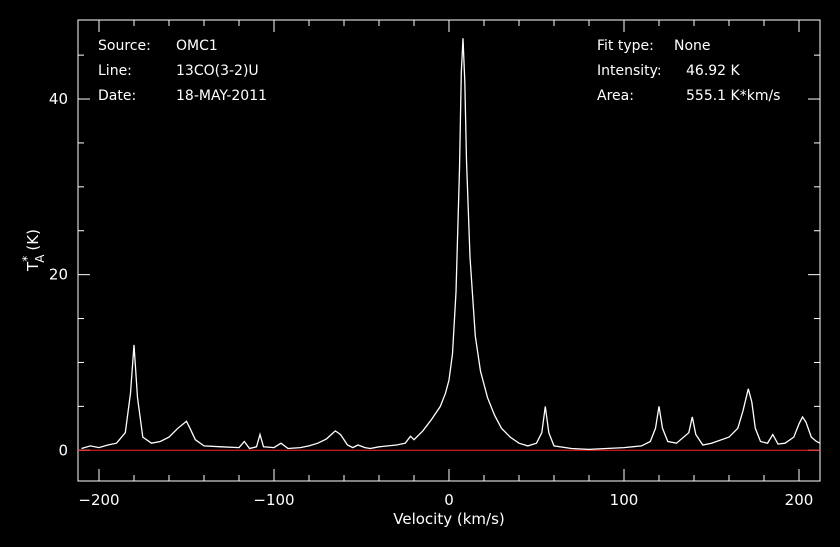 Image resolution: width=840 pixels, height=547 pixels. I want to click on x-tick-label: −200, so click(98, 500).